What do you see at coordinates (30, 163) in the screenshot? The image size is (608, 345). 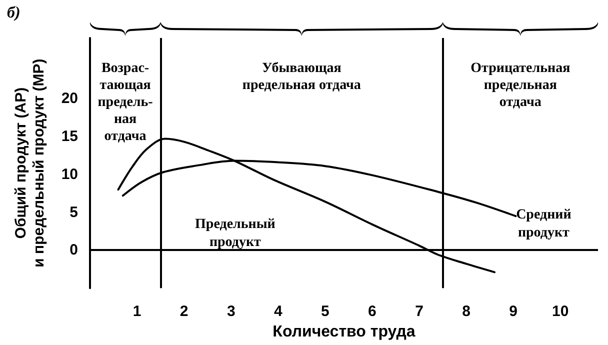 I see `y-axis-title: Общий продукт (AP) и предельный продукт (MP)` at bounding box center [30, 163].